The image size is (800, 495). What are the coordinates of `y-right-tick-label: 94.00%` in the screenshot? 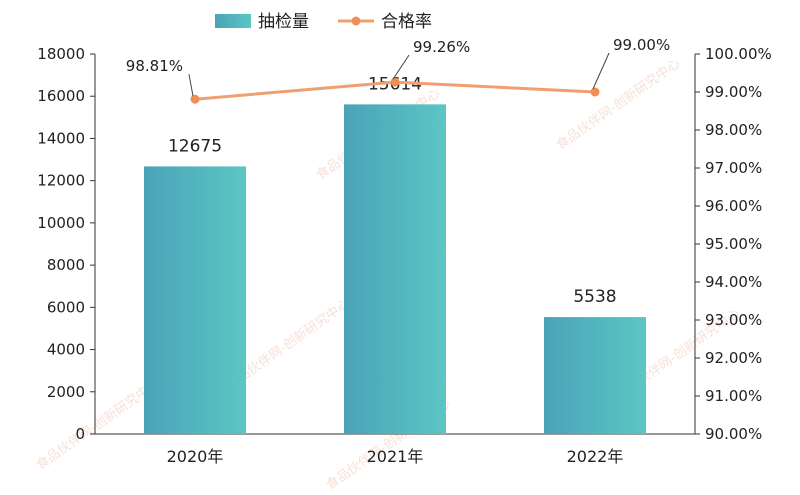 It's located at (733, 282).